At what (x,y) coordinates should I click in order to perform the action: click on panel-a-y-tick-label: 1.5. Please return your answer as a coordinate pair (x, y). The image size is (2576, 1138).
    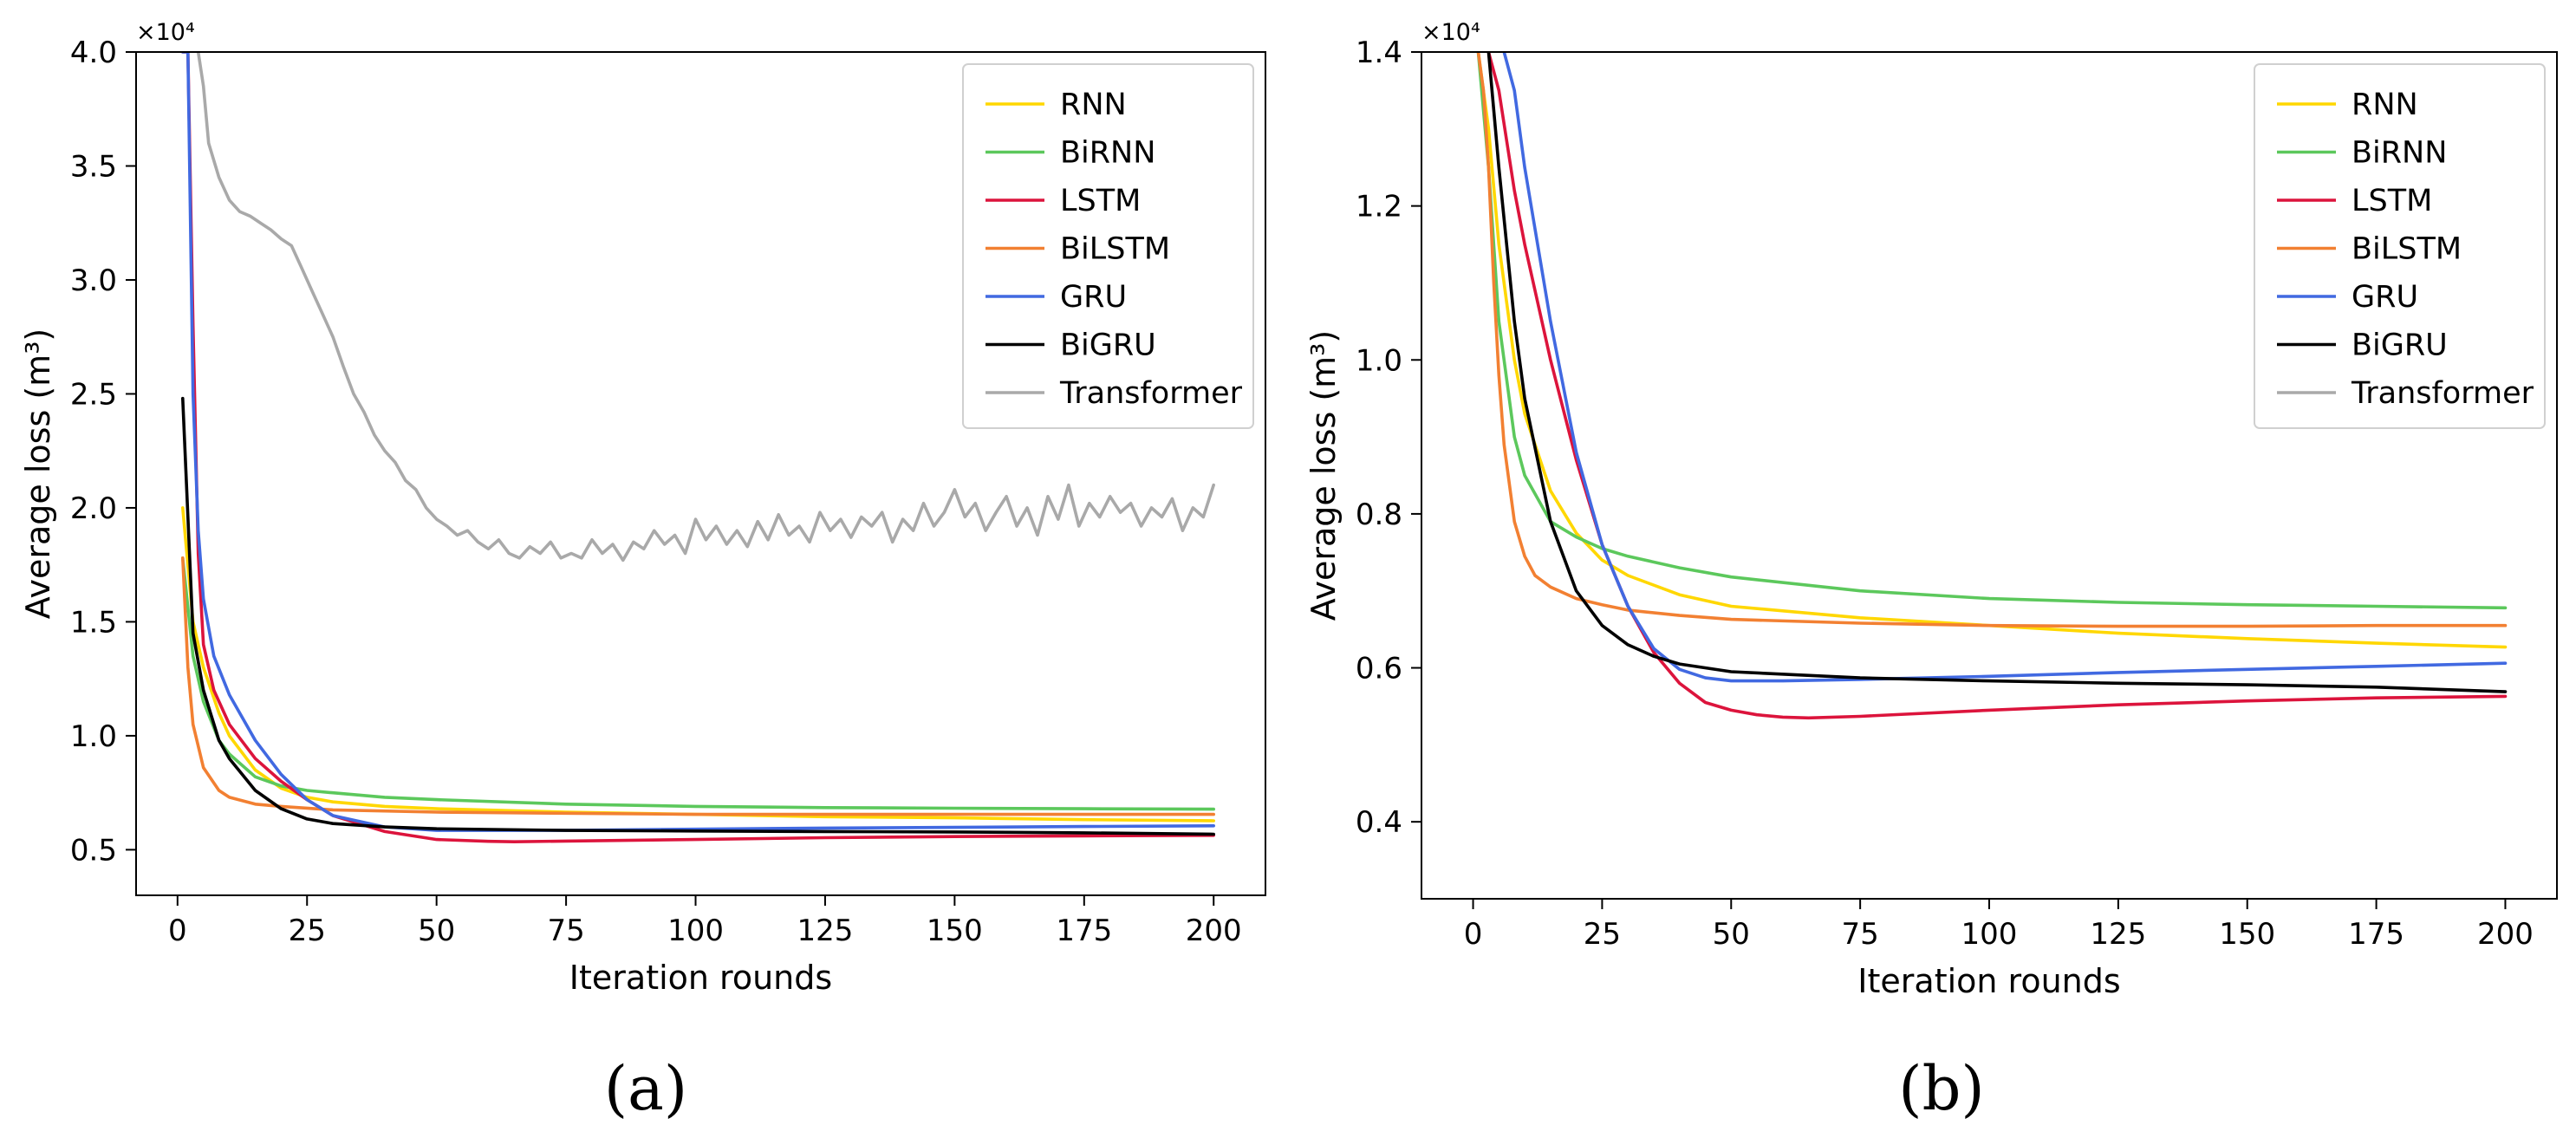
    Looking at the image, I should click on (93, 622).